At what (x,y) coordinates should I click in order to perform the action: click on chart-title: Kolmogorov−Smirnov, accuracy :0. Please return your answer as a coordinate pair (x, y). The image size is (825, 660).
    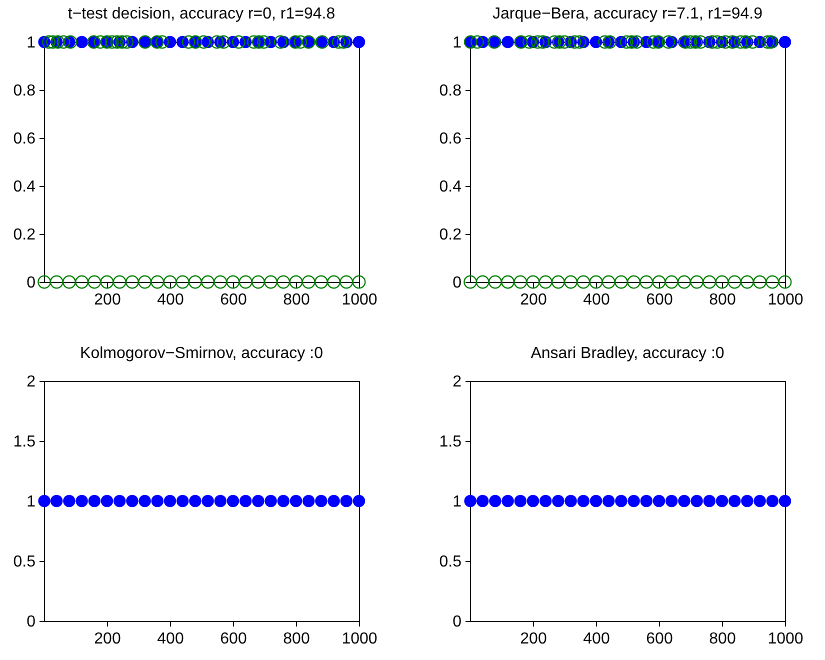
    Looking at the image, I should click on (202, 353).